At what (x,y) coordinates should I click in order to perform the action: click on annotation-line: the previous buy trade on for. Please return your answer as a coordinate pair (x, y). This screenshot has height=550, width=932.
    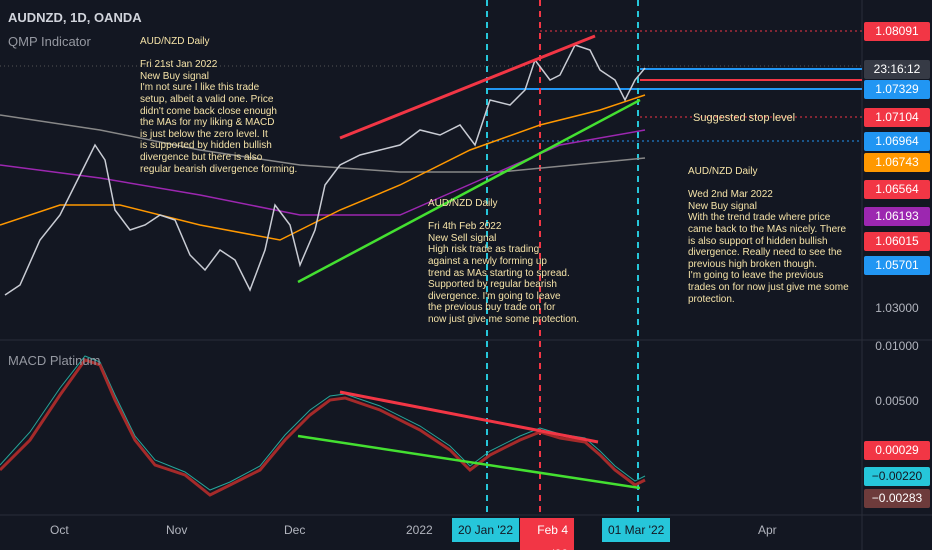
    Looking at the image, I should click on (492, 308).